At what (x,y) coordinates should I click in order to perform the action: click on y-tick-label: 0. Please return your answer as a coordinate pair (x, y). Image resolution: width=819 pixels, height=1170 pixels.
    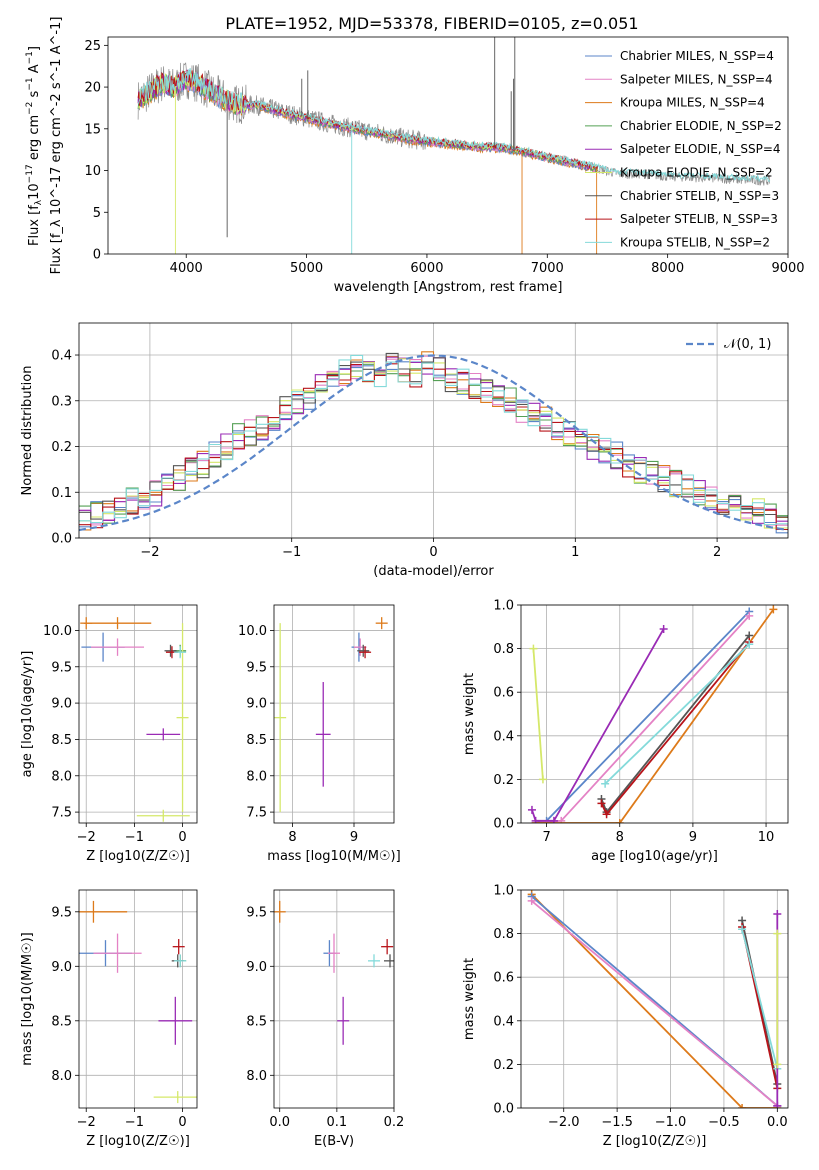
    Looking at the image, I should click on (97, 255).